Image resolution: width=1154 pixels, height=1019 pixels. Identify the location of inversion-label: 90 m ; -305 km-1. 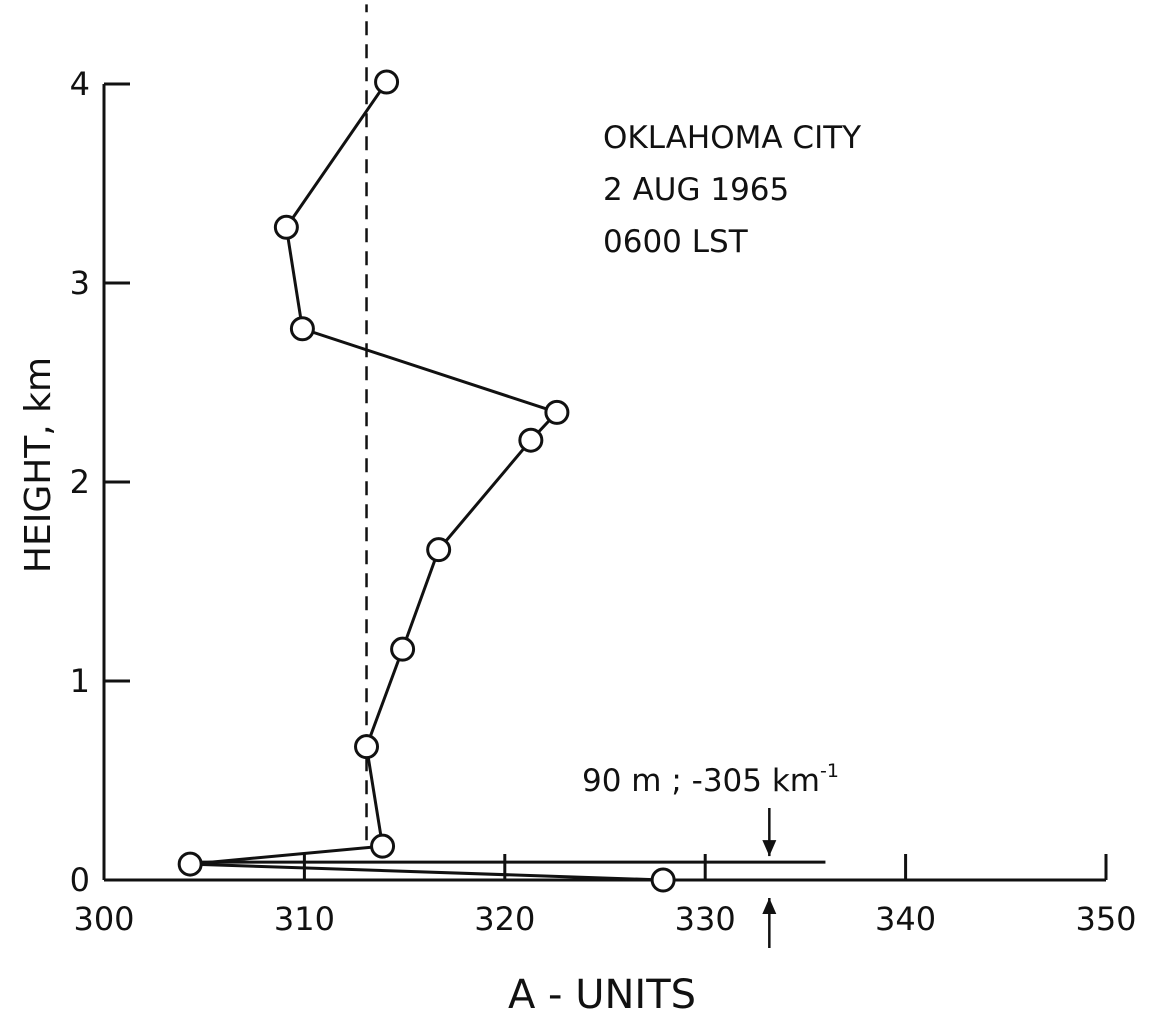
(710, 779).